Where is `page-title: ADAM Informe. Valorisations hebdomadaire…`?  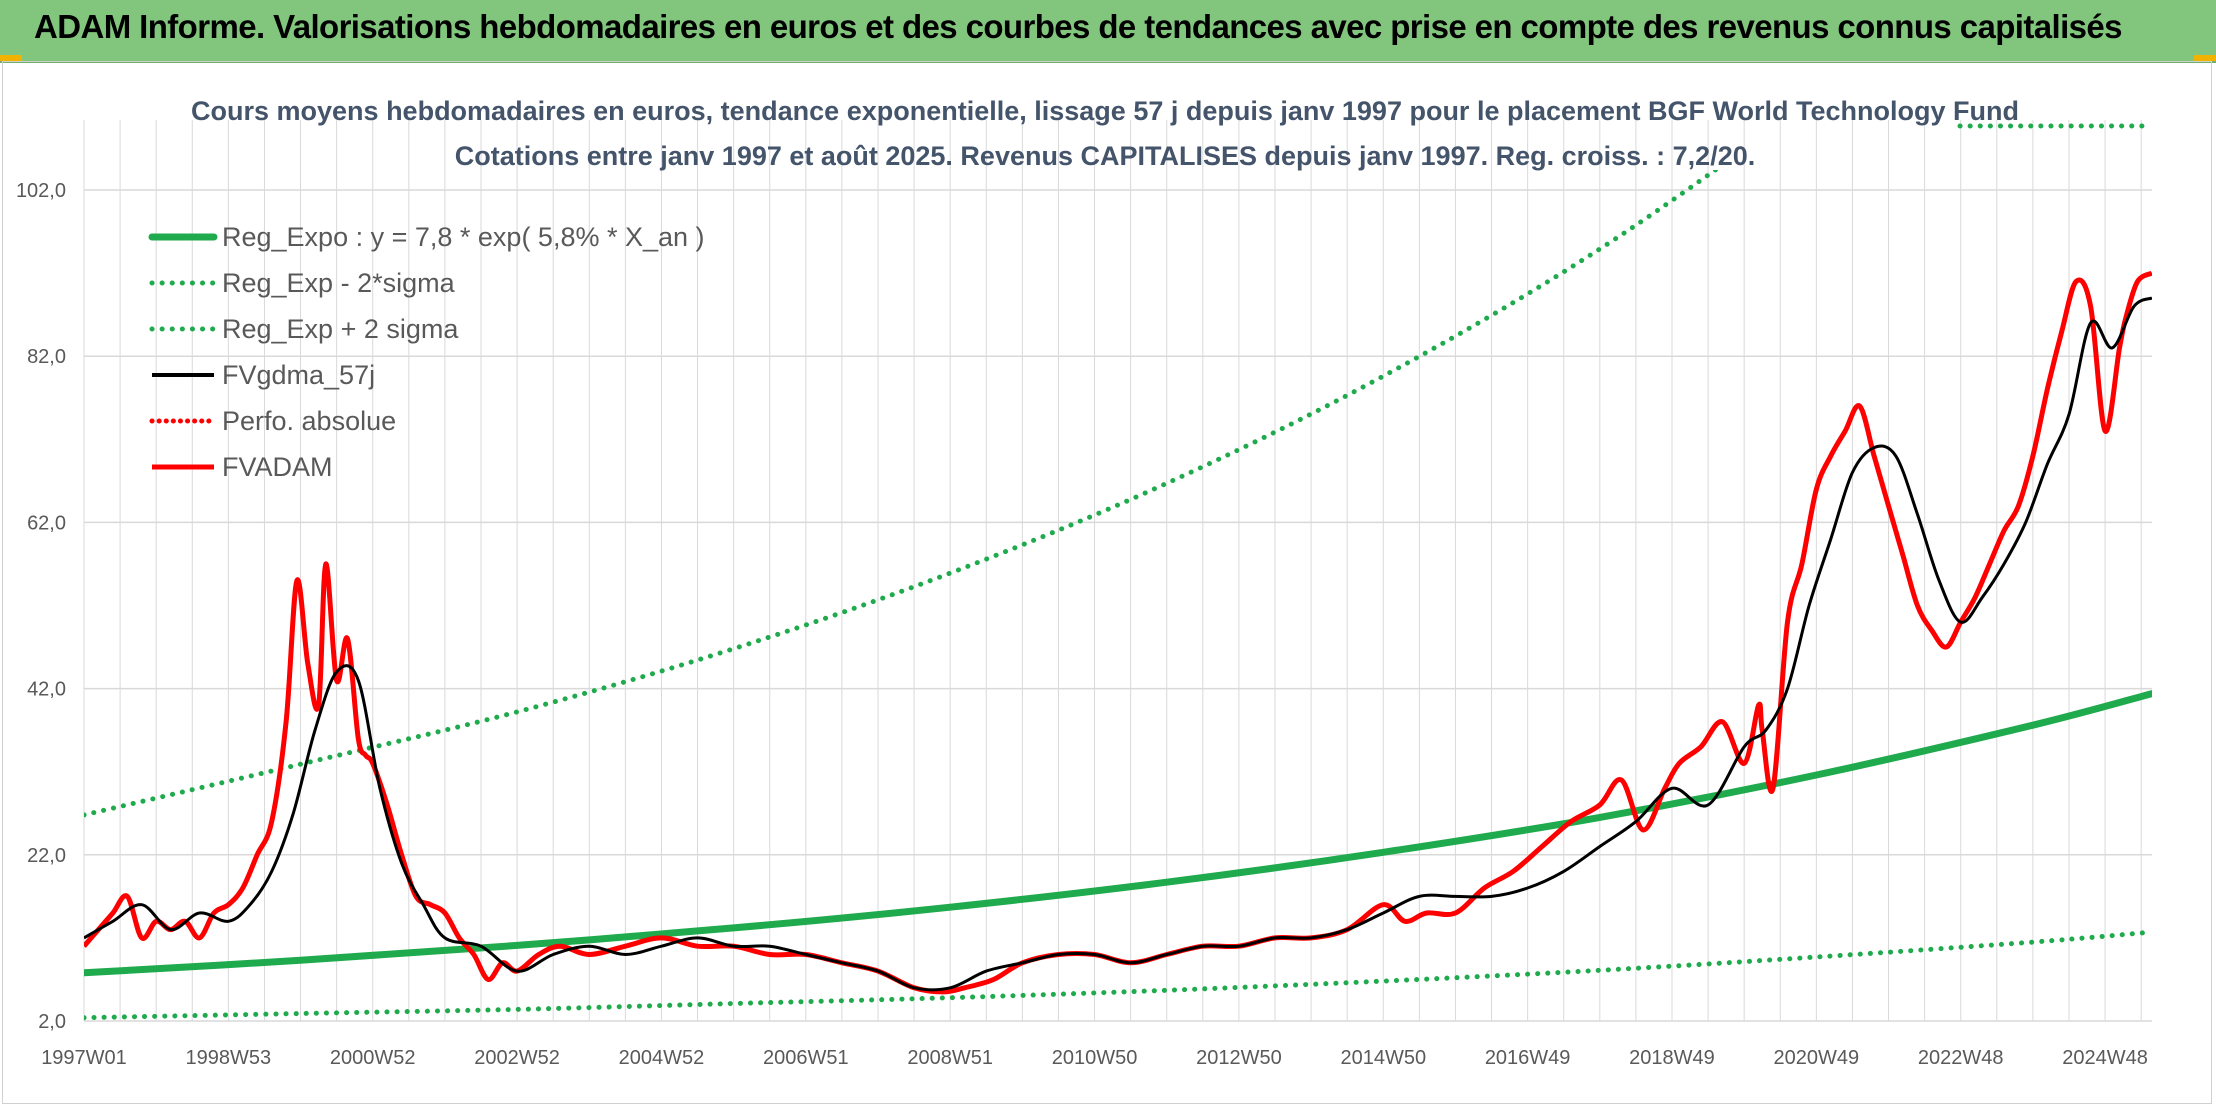
page-title: ADAM Informe. Valorisations hebdomadaire… is located at coordinates (1078, 26).